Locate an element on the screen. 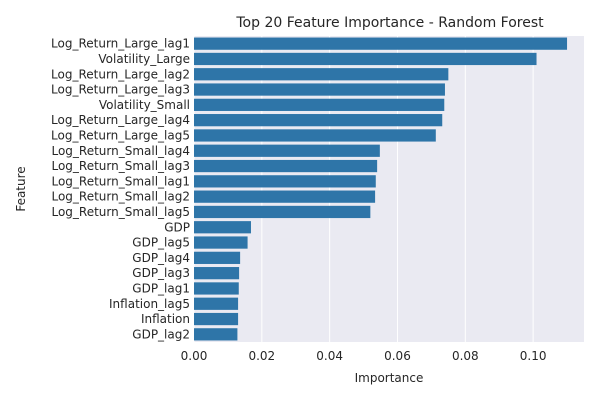 This screenshot has height=400, width=600. category-label: Inflation is located at coordinates (165, 319).